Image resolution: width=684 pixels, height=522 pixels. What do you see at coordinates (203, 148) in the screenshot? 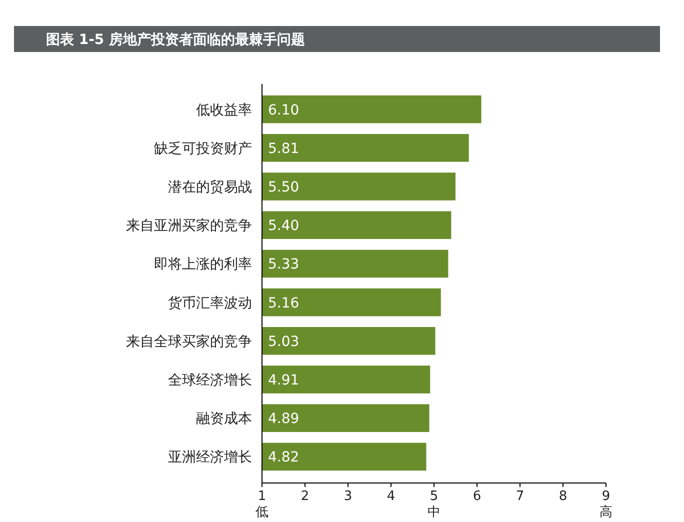
I see `y-tick-label: 缺乏可投资财产` at bounding box center [203, 148].